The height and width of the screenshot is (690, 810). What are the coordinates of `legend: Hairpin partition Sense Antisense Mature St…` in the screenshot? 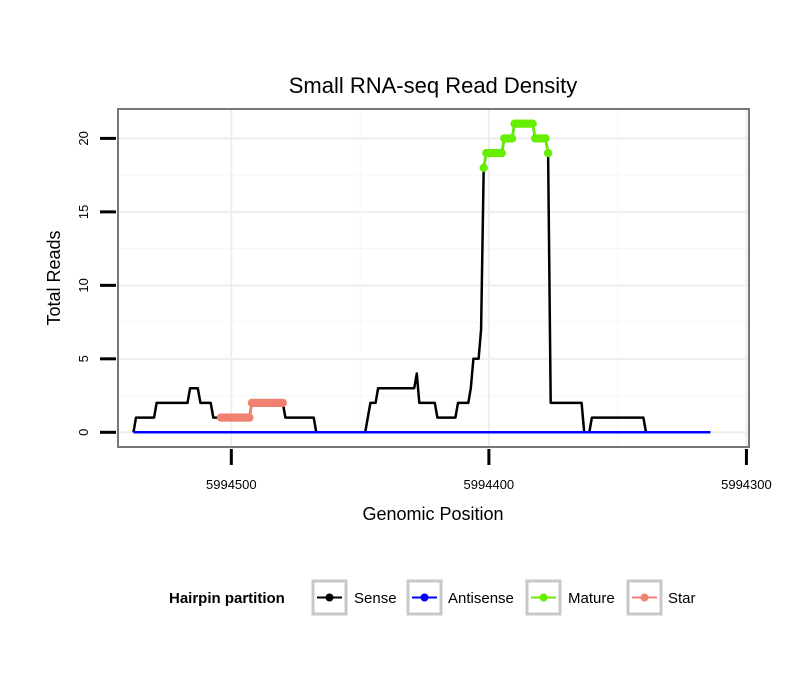 It's located at (432, 597).